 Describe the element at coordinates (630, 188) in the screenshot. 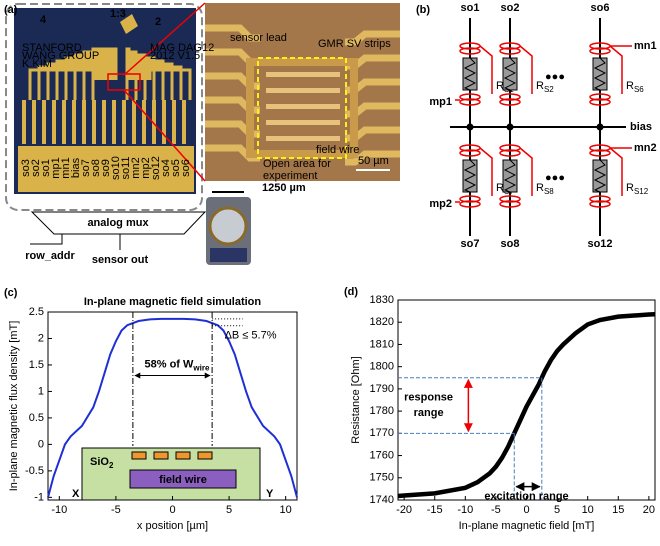

I see `resistor-label-main: R` at that location.